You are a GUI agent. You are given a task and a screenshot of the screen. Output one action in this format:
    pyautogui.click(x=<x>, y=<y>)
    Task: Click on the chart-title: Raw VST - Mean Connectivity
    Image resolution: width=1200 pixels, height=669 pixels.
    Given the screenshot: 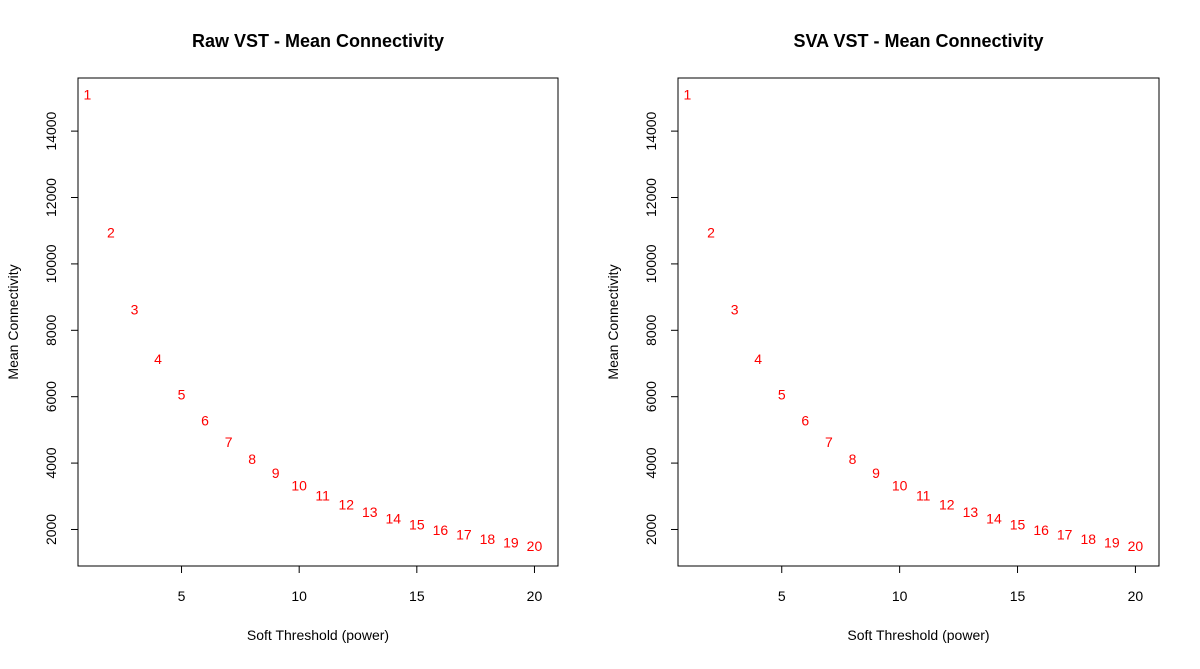 What is the action you would take?
    pyautogui.click(x=318, y=41)
    